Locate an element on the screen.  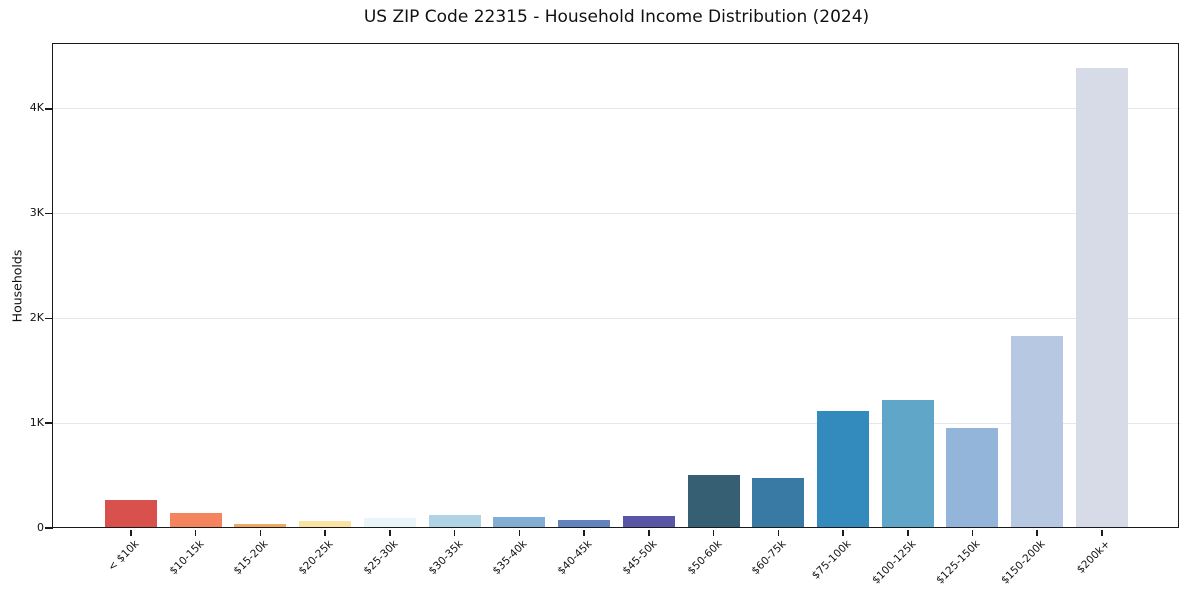
bar-$75-100k is located at coordinates (843, 469).